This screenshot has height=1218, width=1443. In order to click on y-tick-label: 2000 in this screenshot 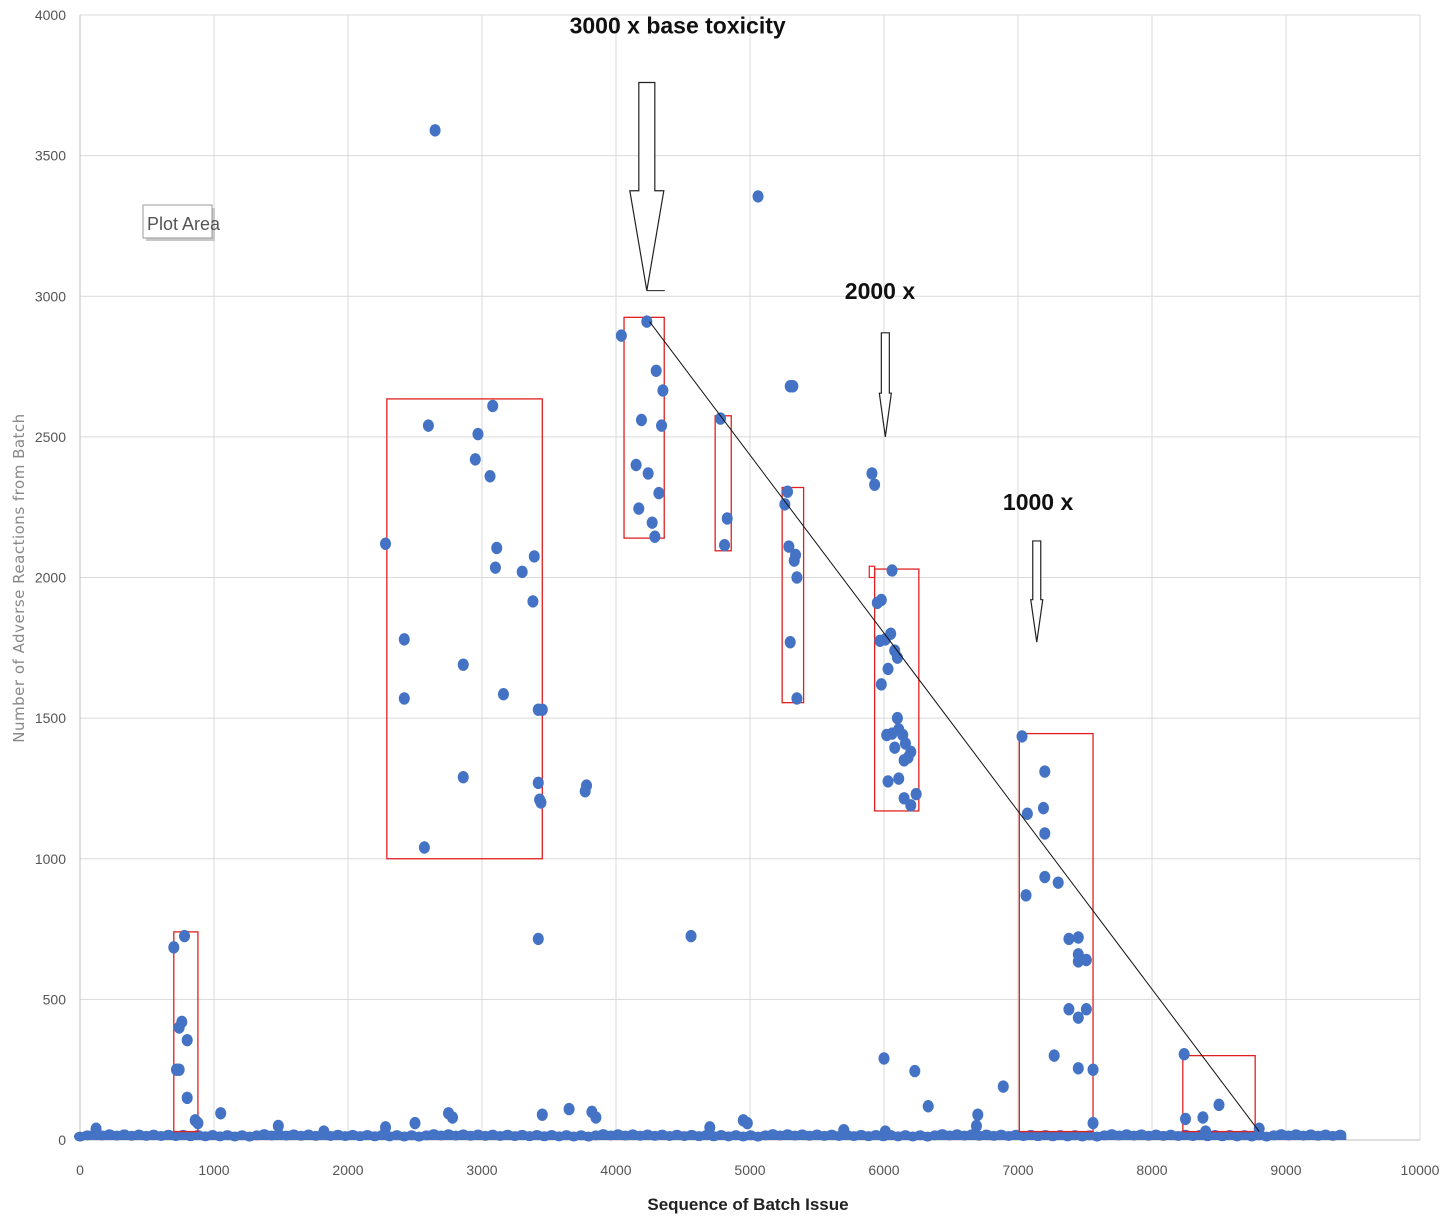, I will do `click(50, 578)`.